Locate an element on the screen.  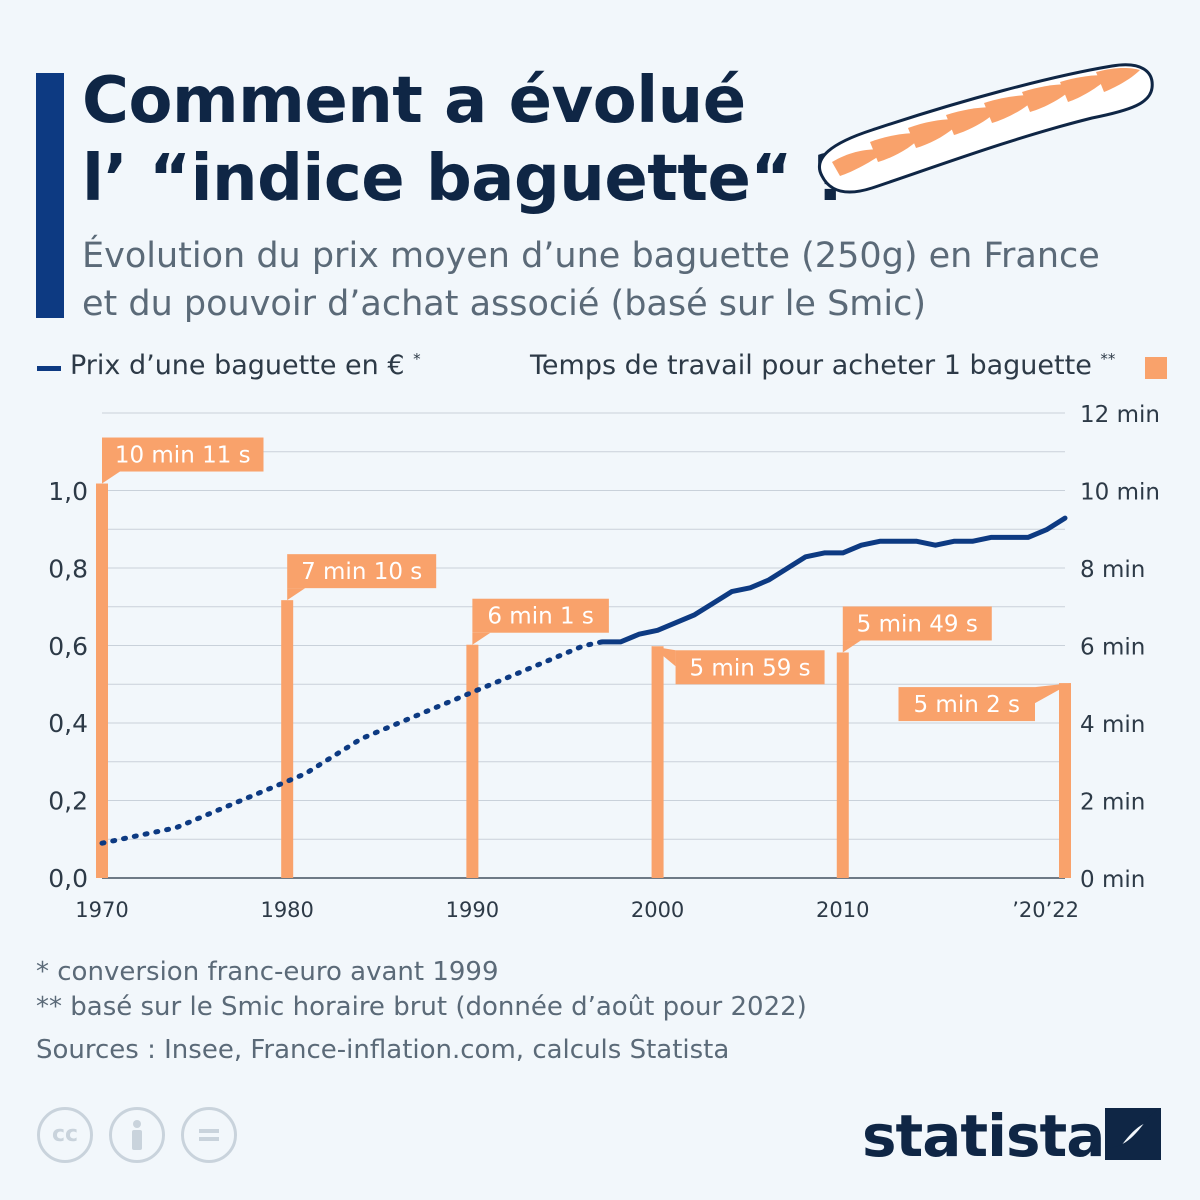
baguette-icon is located at coordinates (986, 128).